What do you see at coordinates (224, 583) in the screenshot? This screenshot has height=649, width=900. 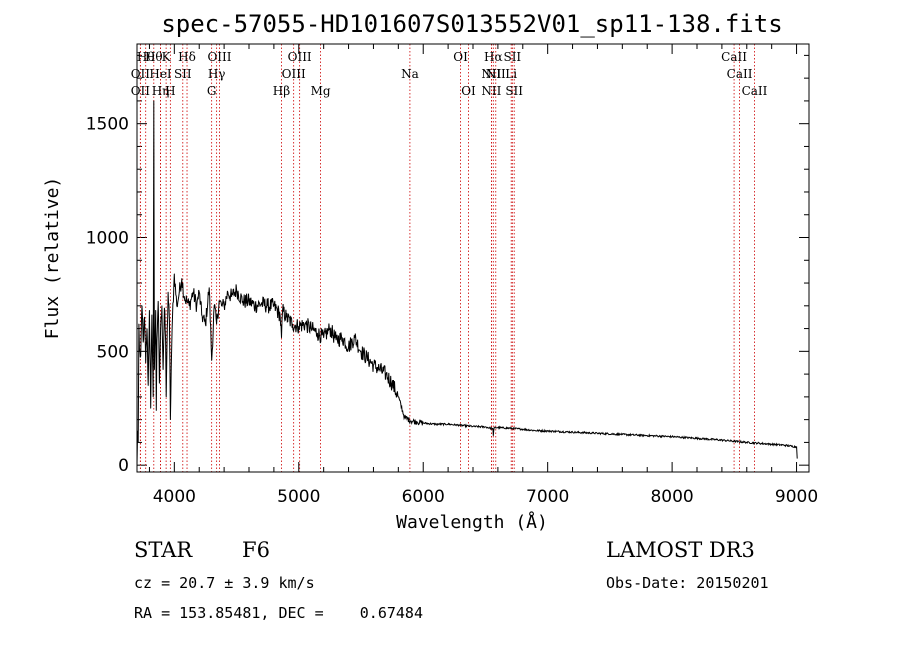 I see `redshift-cz: cz = 20.7 ± 3.9 km/s` at bounding box center [224, 583].